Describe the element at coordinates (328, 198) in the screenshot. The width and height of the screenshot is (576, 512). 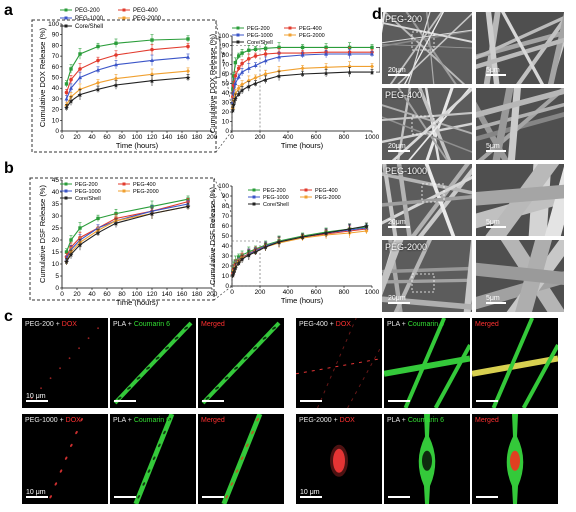
I see `legend-label: PEG-2000` at that location.